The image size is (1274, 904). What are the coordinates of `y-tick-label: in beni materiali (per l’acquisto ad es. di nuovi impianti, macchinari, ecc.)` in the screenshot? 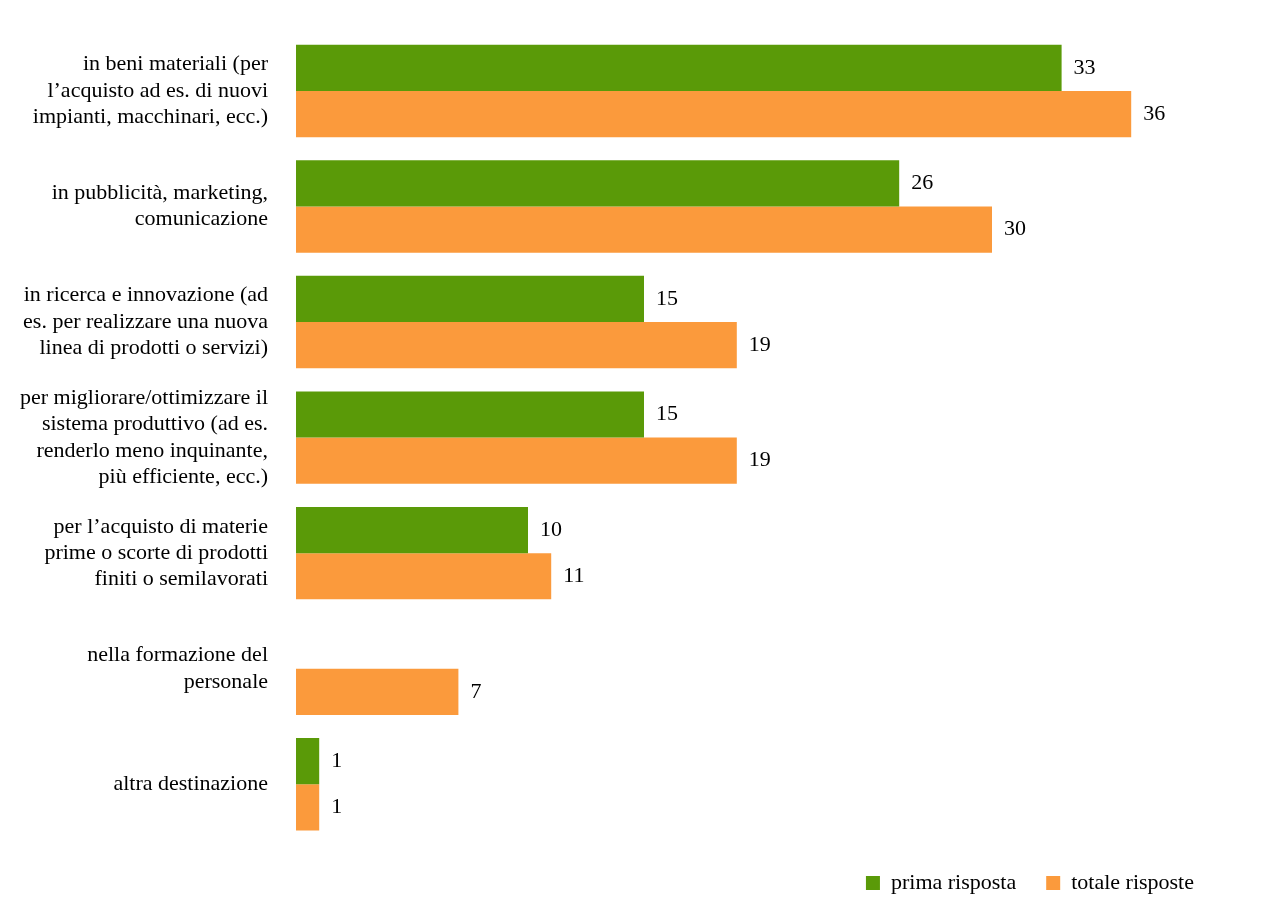 It's located at (150, 89).